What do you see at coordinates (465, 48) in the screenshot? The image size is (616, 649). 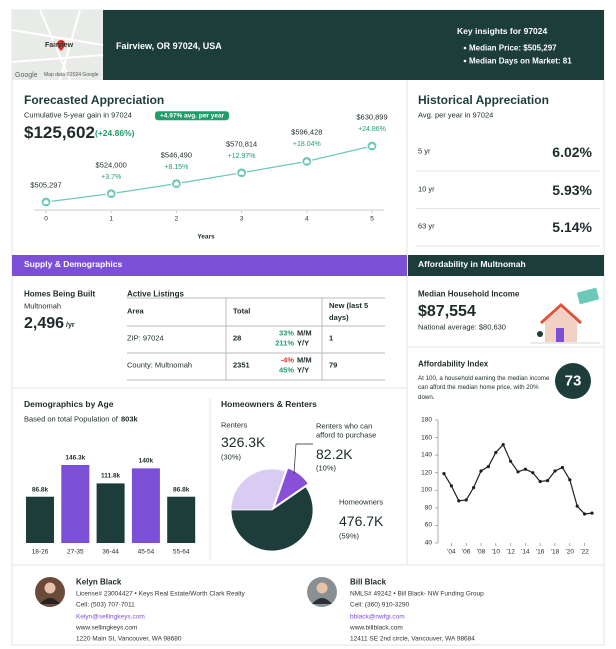 I see `bullet` at bounding box center [465, 48].